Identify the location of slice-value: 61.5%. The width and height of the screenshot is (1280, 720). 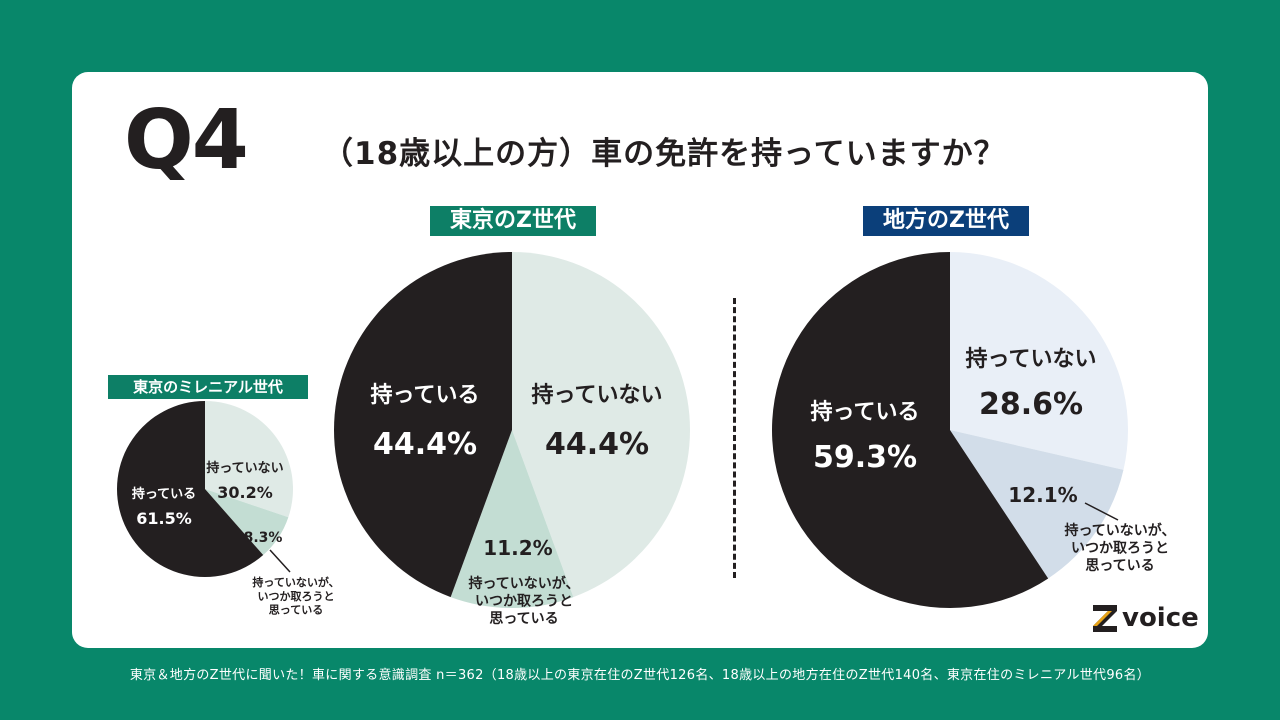
(164, 518).